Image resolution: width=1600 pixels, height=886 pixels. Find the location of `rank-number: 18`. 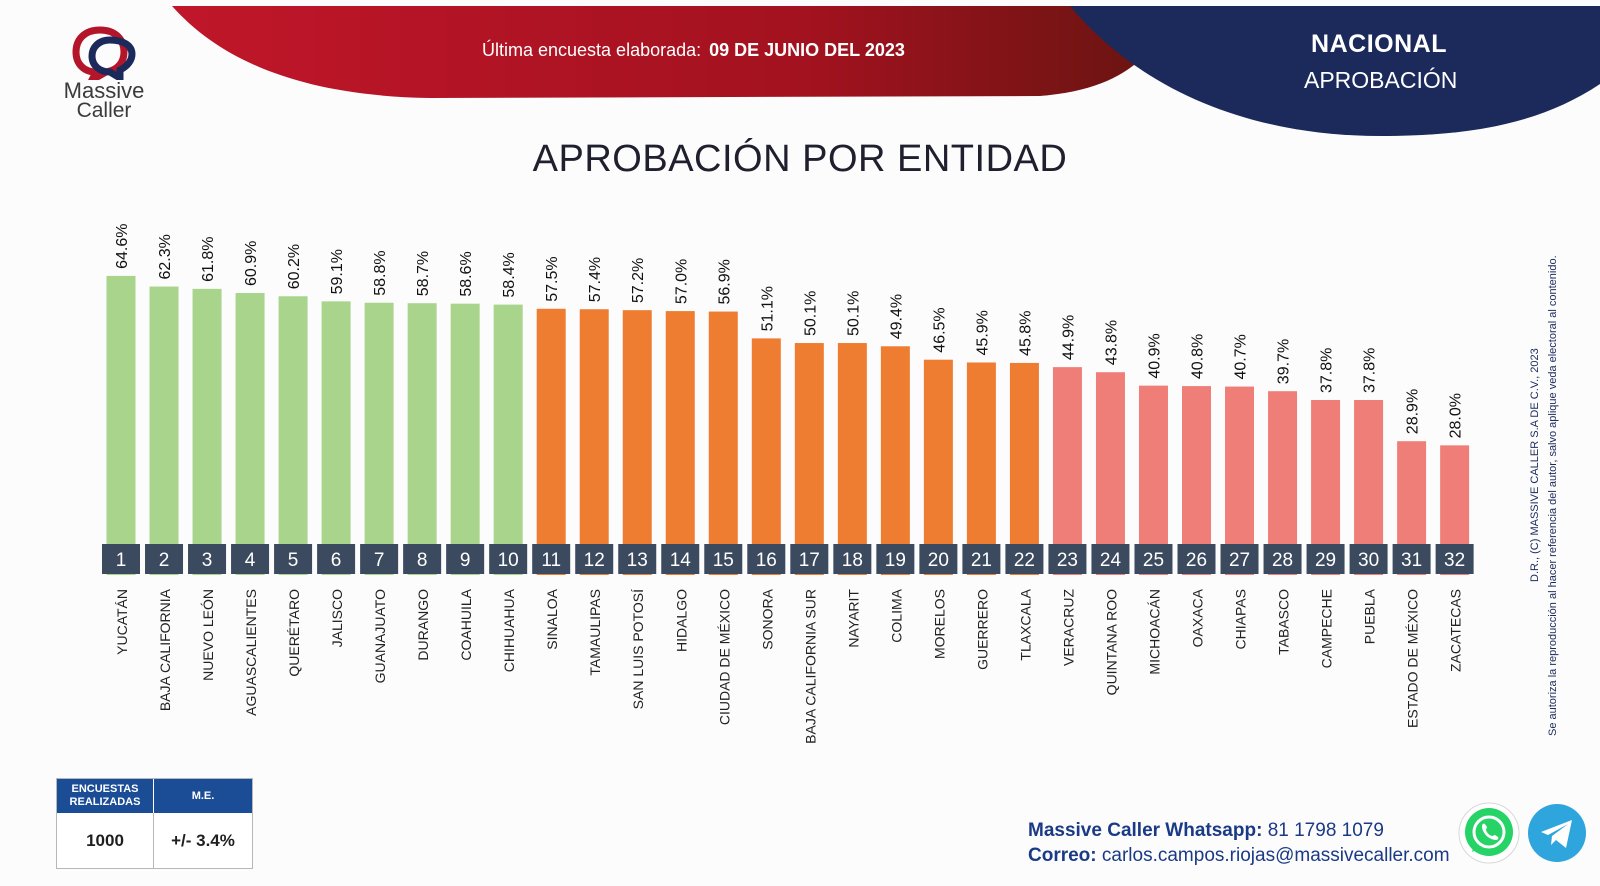

rank-number: 18 is located at coordinates (852, 560).